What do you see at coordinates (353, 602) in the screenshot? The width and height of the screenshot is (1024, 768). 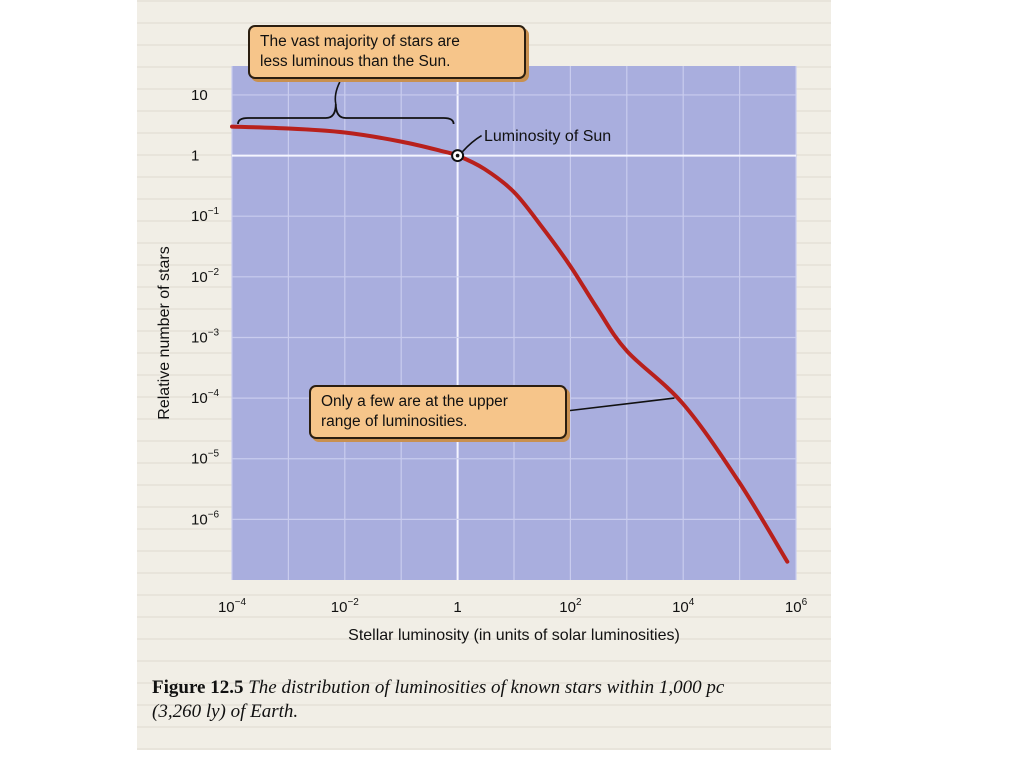 I see `x-tick-exponent: −2` at bounding box center [353, 602].